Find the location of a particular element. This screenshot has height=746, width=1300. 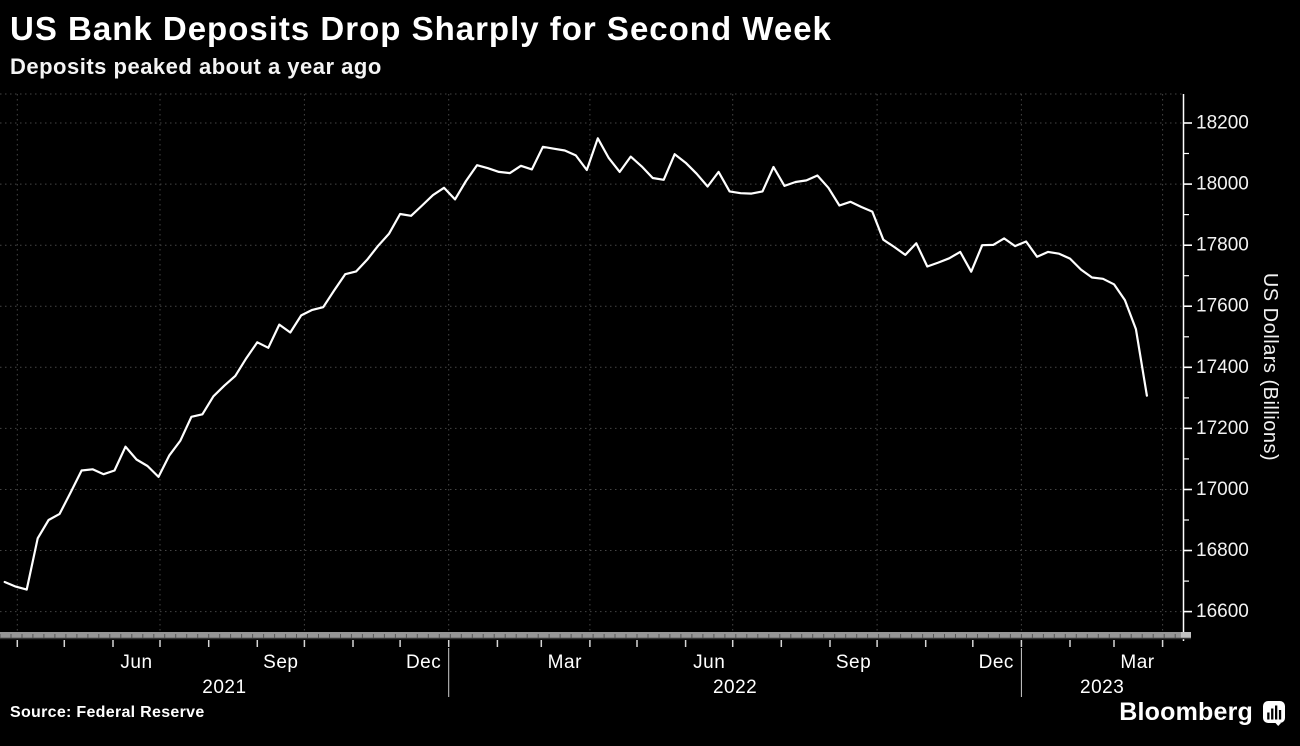

y-tick-label: 17800 is located at coordinates (1222, 245).